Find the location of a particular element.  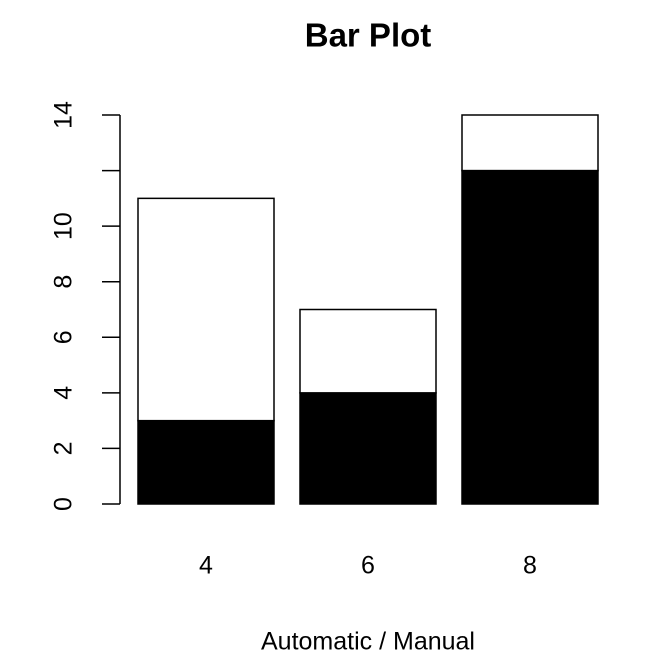

y-tick-label: 8 is located at coordinates (64, 282).